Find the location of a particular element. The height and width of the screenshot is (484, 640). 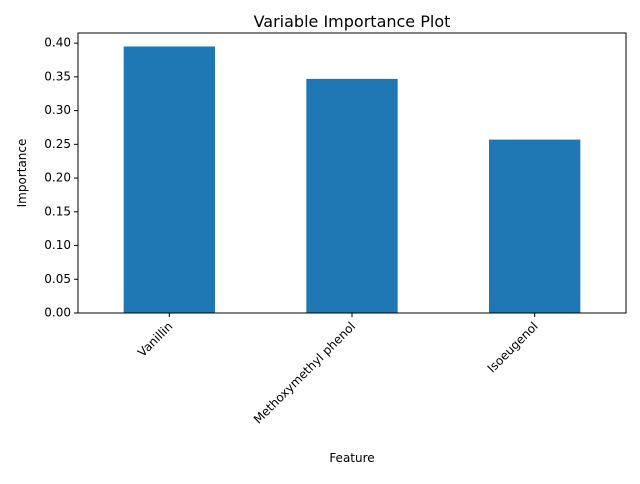

y-tick-label-3: 0.15 is located at coordinates (57, 211).